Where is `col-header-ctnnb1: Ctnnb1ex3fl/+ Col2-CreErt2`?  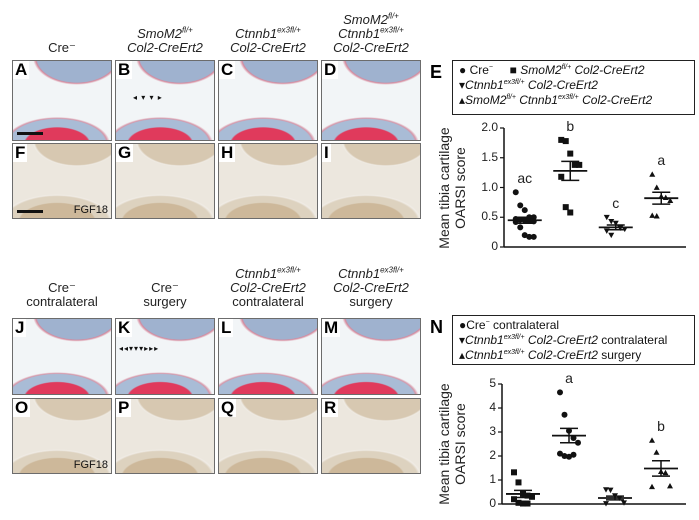
col-header-ctnnb1: Ctnnb1ex3fl/+ Col2-CreErt2 is located at coordinates (268, 40).